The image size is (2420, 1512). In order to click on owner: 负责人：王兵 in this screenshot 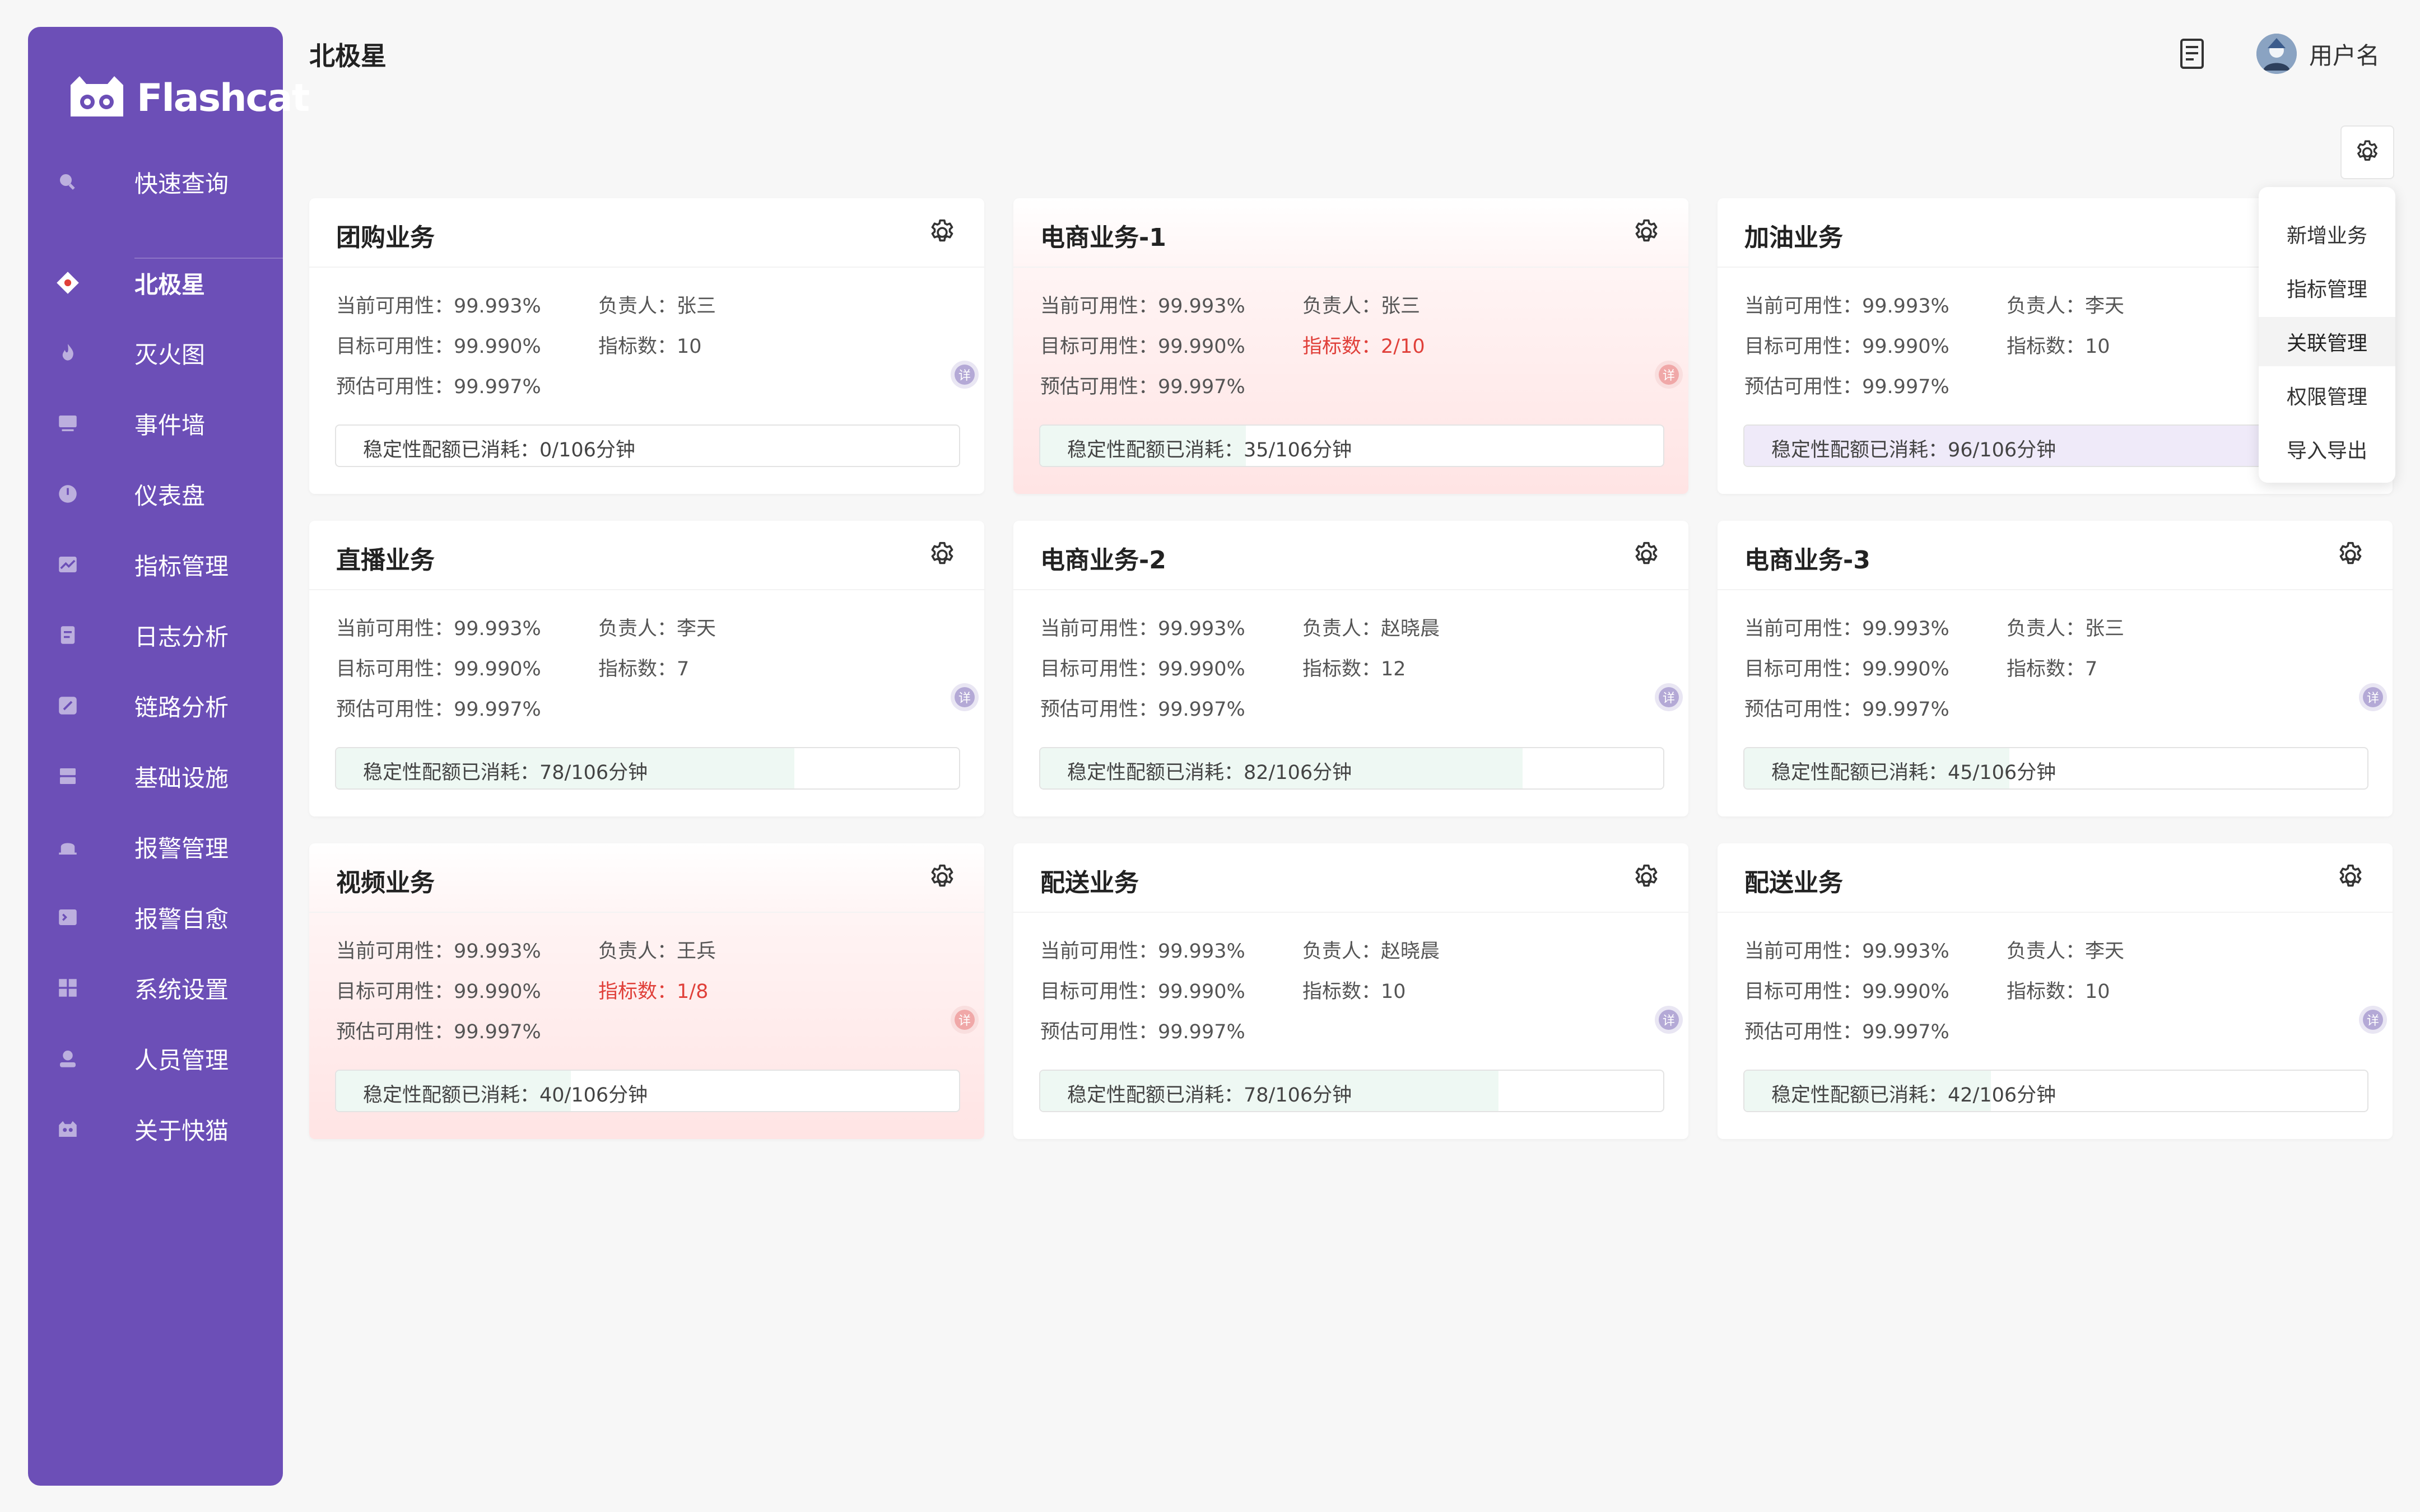, I will do `click(657, 952)`.